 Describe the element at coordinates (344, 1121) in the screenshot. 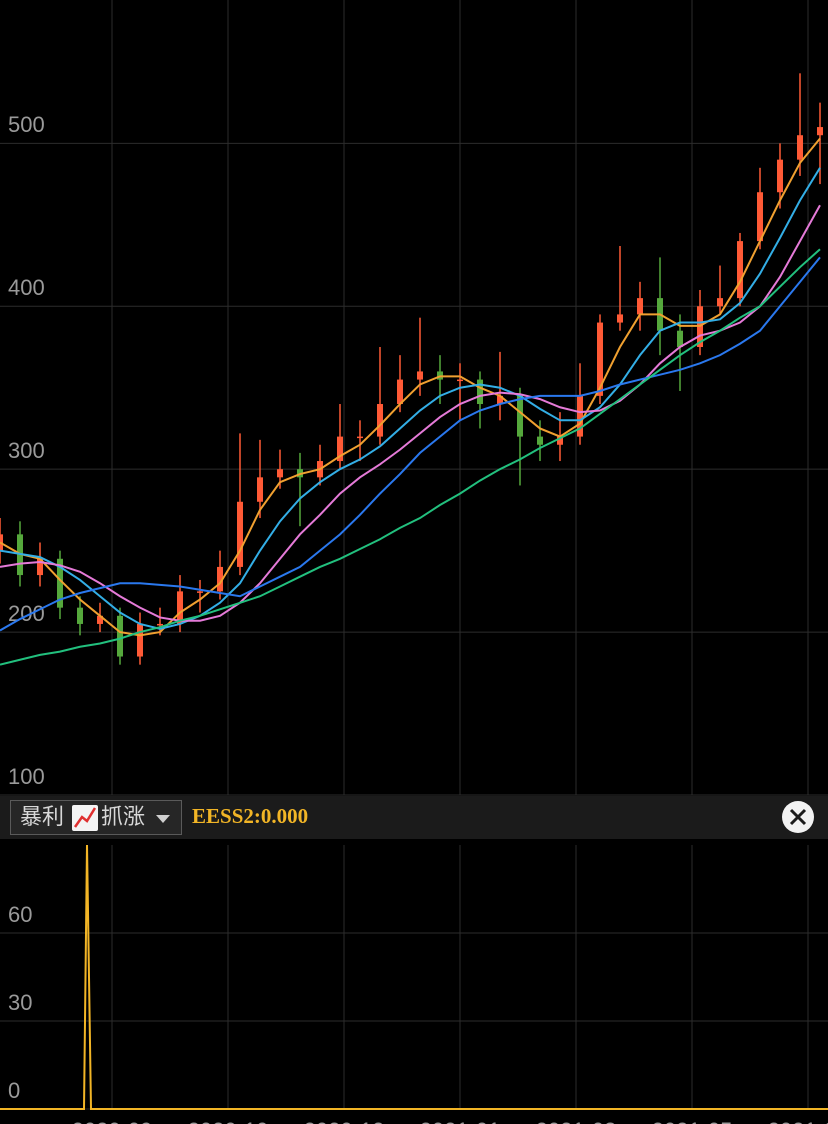

I see `x-tick-label: 2020-12` at that location.